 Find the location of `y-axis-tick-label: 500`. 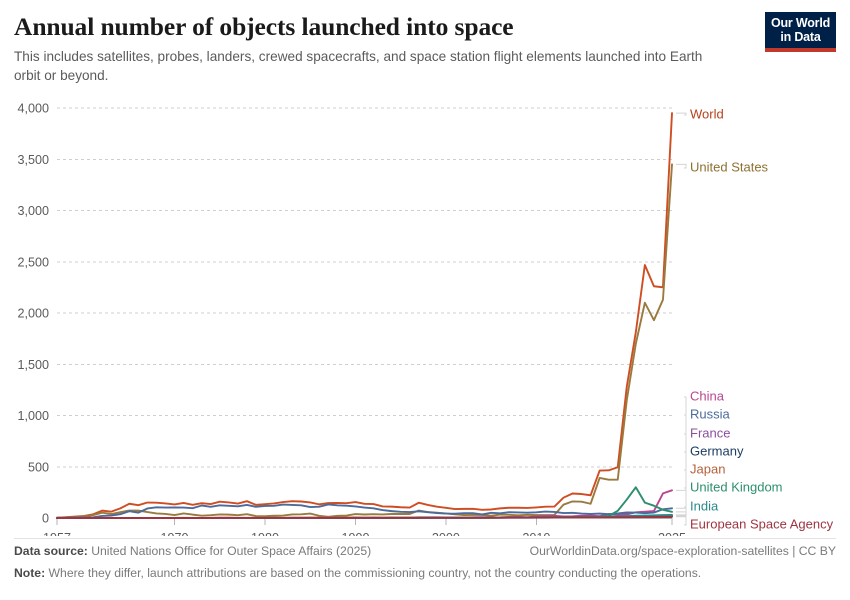

y-axis-tick-label: 500 is located at coordinates (38, 467).